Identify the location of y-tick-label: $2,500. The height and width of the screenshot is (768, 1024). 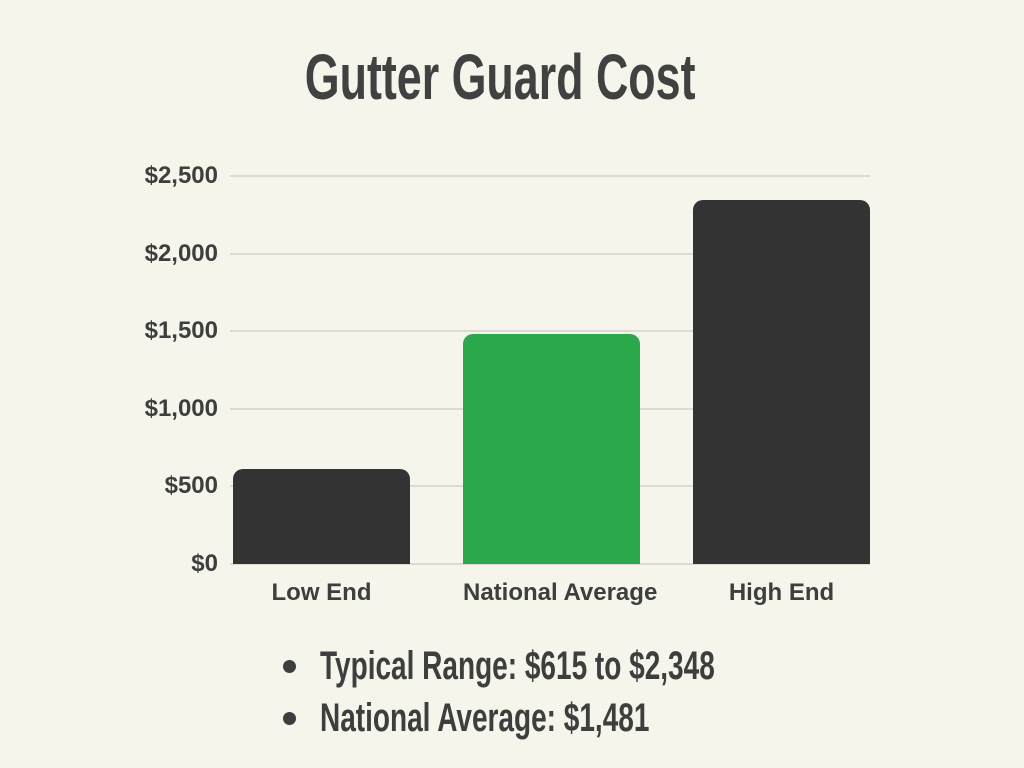
(181, 175).